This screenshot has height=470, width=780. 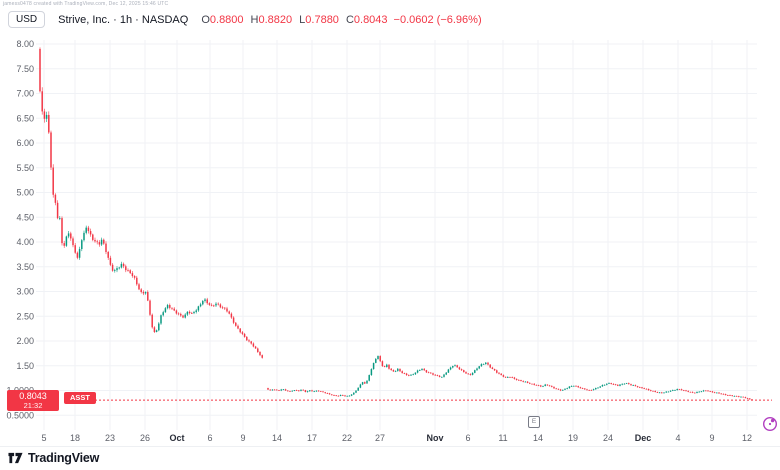 I want to click on ohlc-values: O0.8800 H0.8820 L0.7880 C0.8043, so click(x=294, y=20).